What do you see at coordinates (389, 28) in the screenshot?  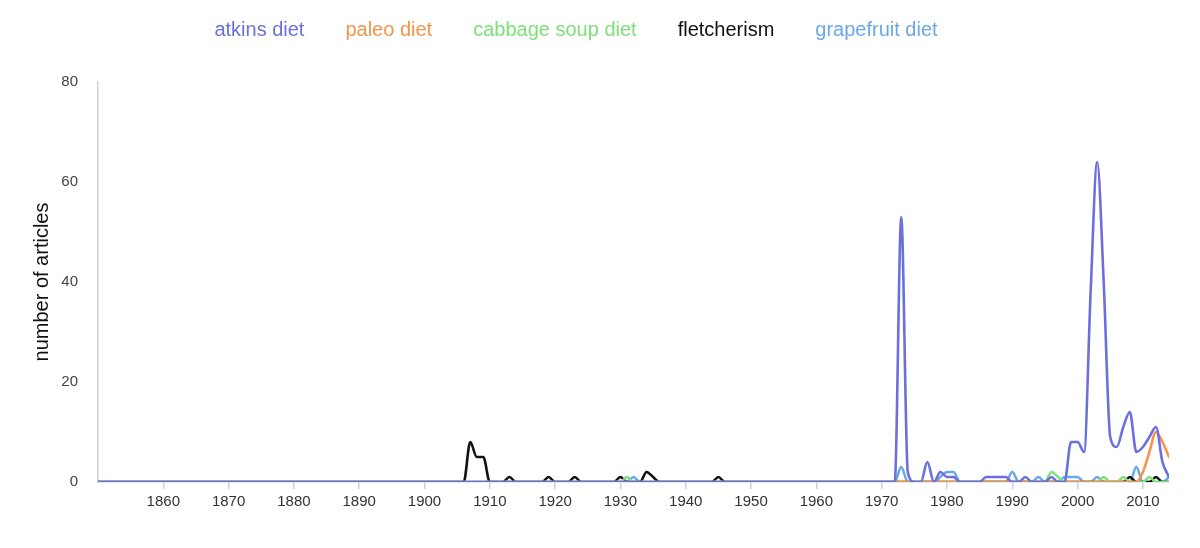 I see `text: paleo diet` at bounding box center [389, 28].